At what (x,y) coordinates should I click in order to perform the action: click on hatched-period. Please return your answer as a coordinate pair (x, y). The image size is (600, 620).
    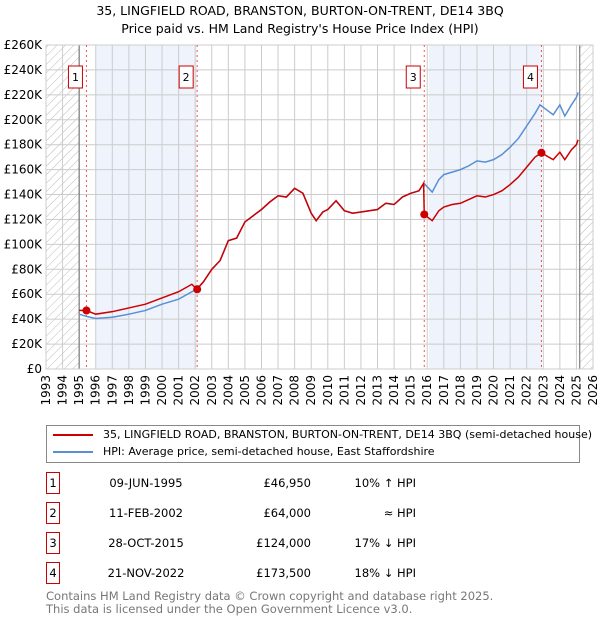
    Looking at the image, I should click on (586, 207).